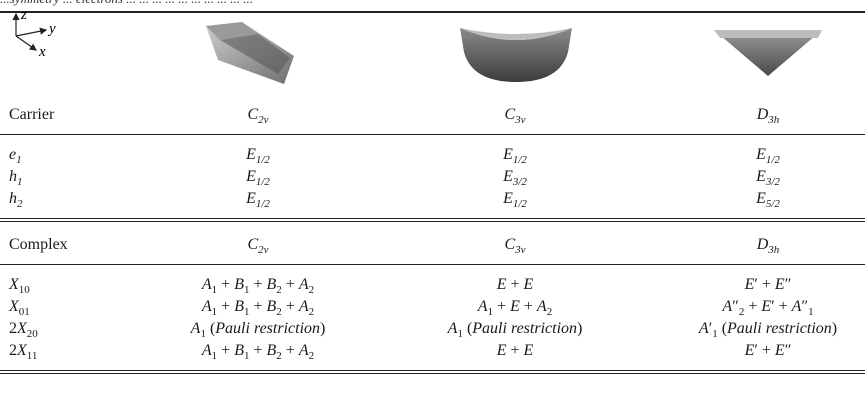  I want to click on complex-row-2x11-label: 2X11, so click(23, 352).